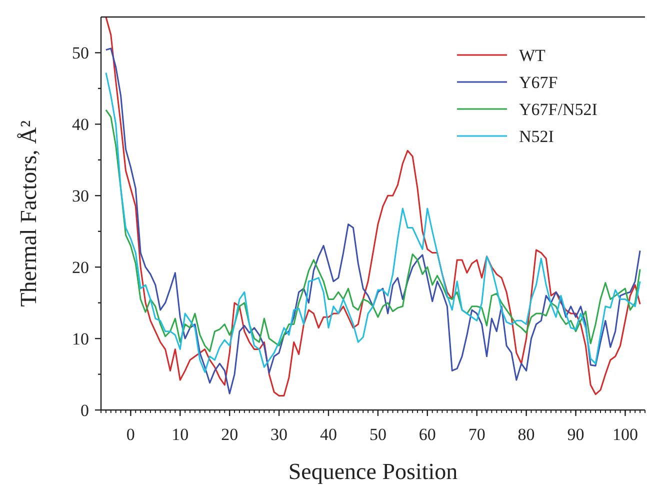 This screenshot has height=487, width=647. I want to click on x-axis-title: Sequence Position, so click(373, 471).